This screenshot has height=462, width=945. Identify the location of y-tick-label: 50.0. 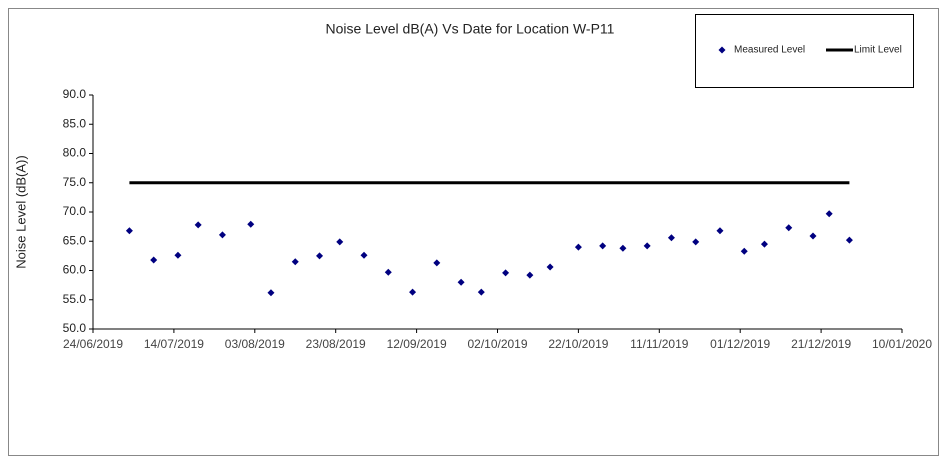
(75, 328).